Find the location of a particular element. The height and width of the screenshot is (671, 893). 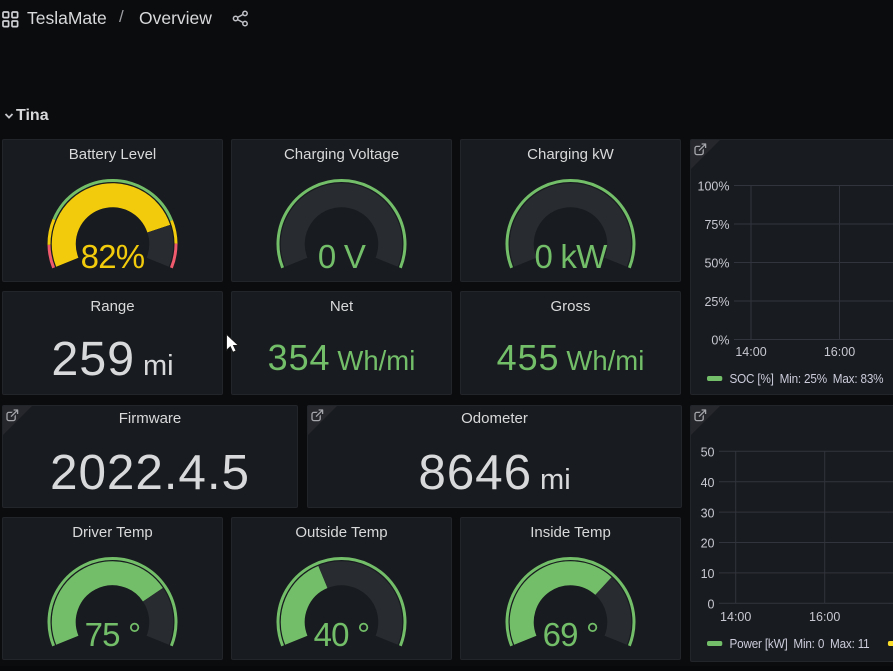

svg-text: 20 is located at coordinates (708, 544).